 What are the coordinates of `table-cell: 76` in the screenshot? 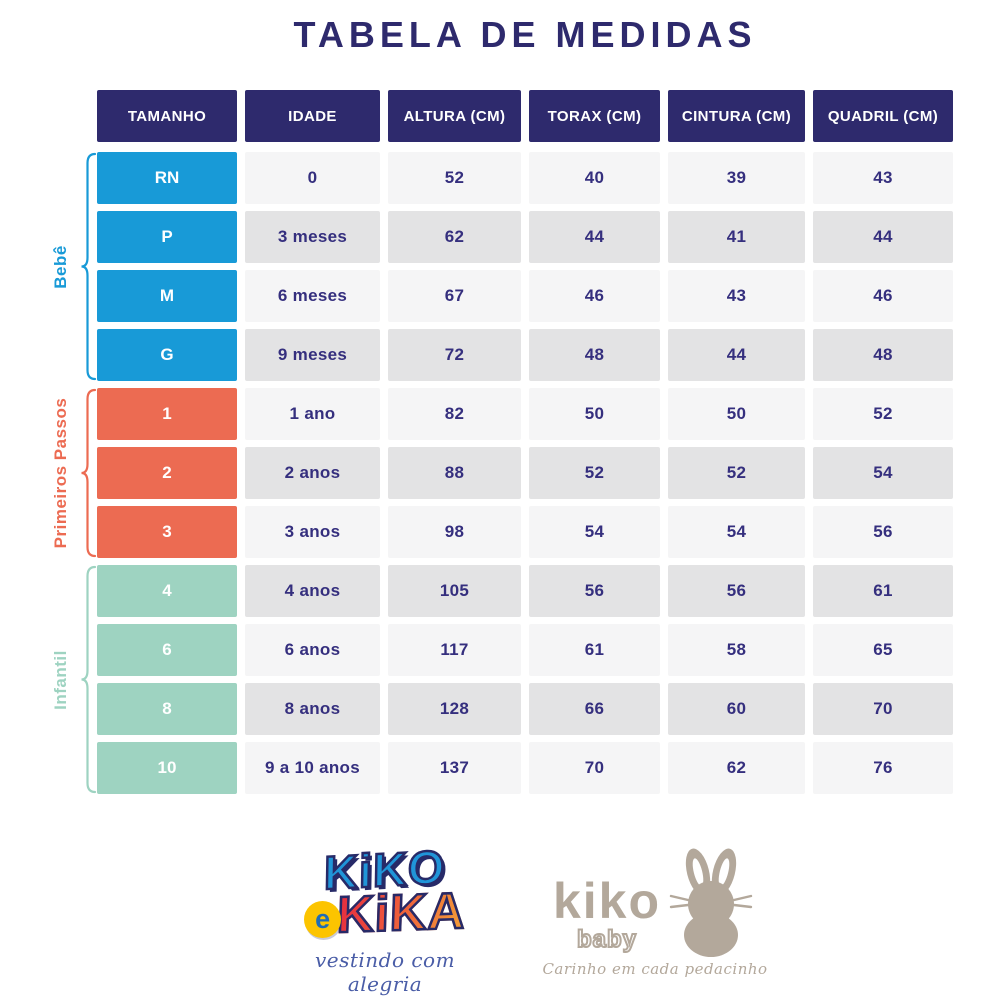 It's located at (883, 768).